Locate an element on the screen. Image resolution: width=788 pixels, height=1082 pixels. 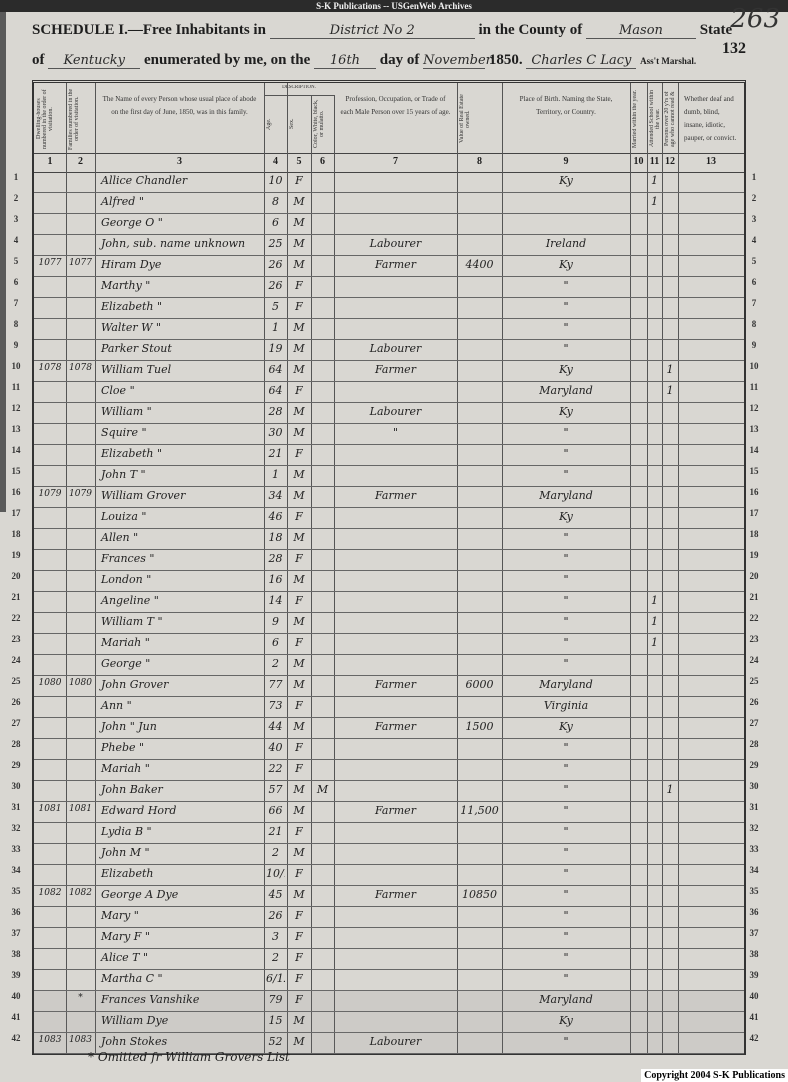
line-number-left: 19 is located at coordinates (16, 555).